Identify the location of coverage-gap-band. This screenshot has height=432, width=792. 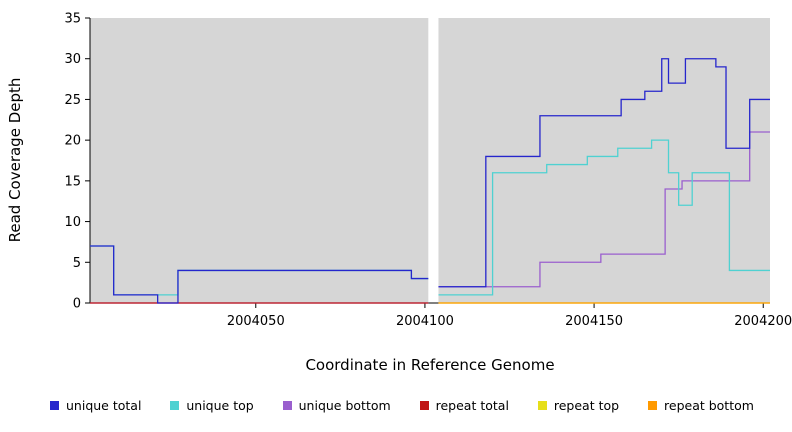
(433, 160).